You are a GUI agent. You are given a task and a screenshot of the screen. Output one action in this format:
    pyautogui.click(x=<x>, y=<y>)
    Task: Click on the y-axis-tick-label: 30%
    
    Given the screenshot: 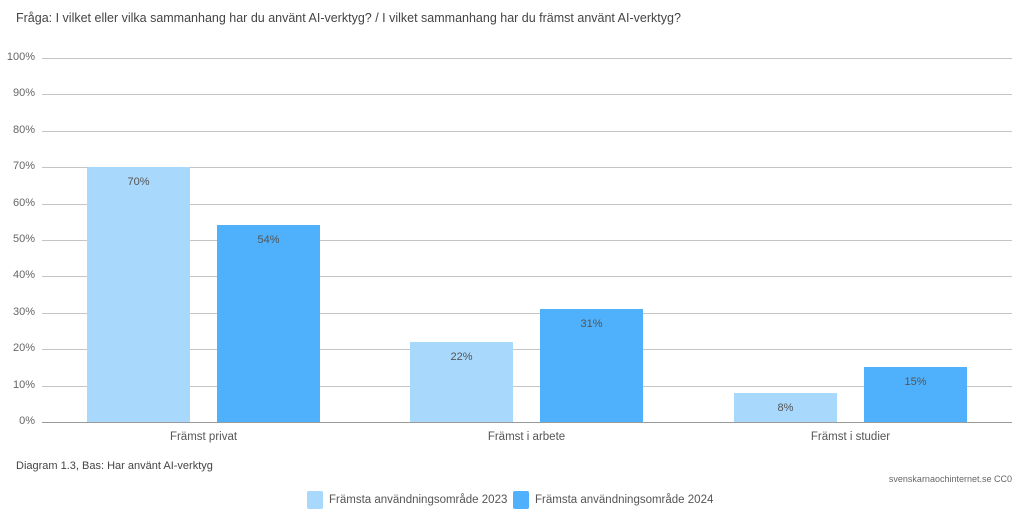 What is the action you would take?
    pyautogui.click(x=23, y=312)
    